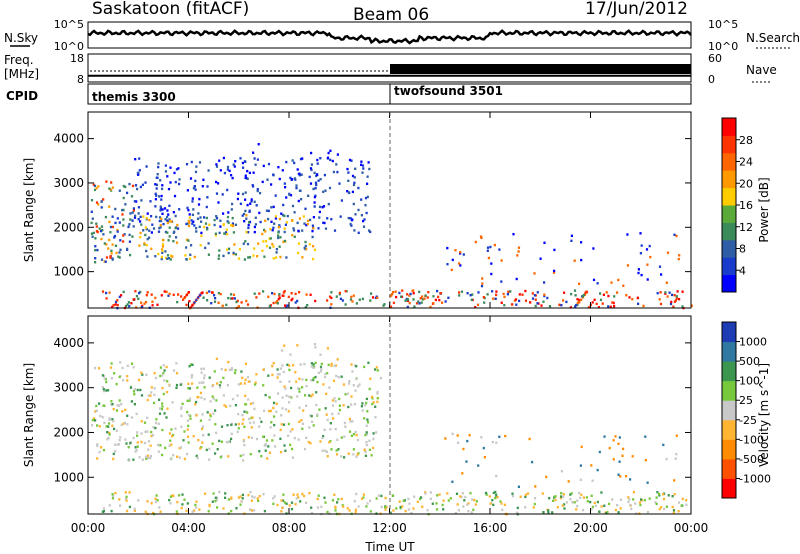  I want to click on colorbar-tick-label: -25, so click(748, 420).